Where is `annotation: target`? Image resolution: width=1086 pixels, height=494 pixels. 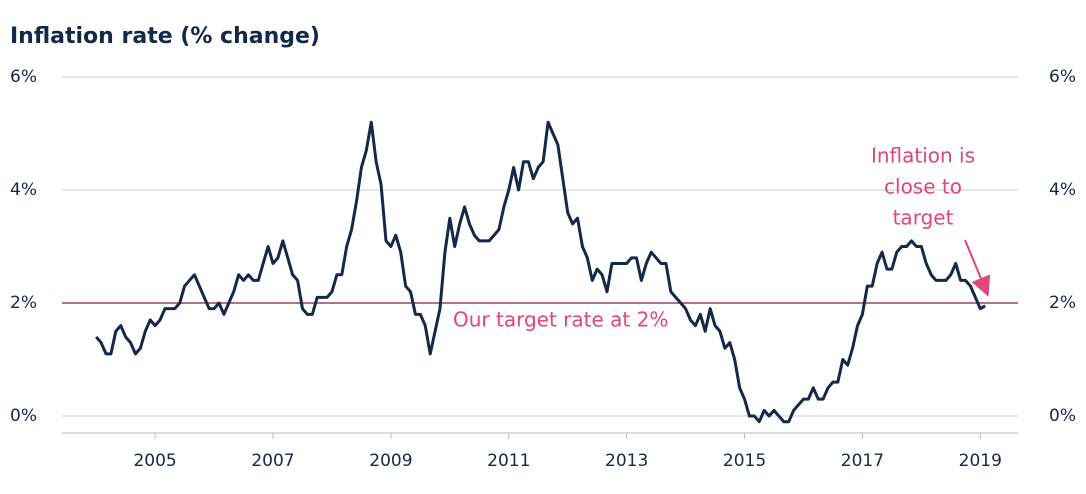
annotation: target is located at coordinates (923, 218).